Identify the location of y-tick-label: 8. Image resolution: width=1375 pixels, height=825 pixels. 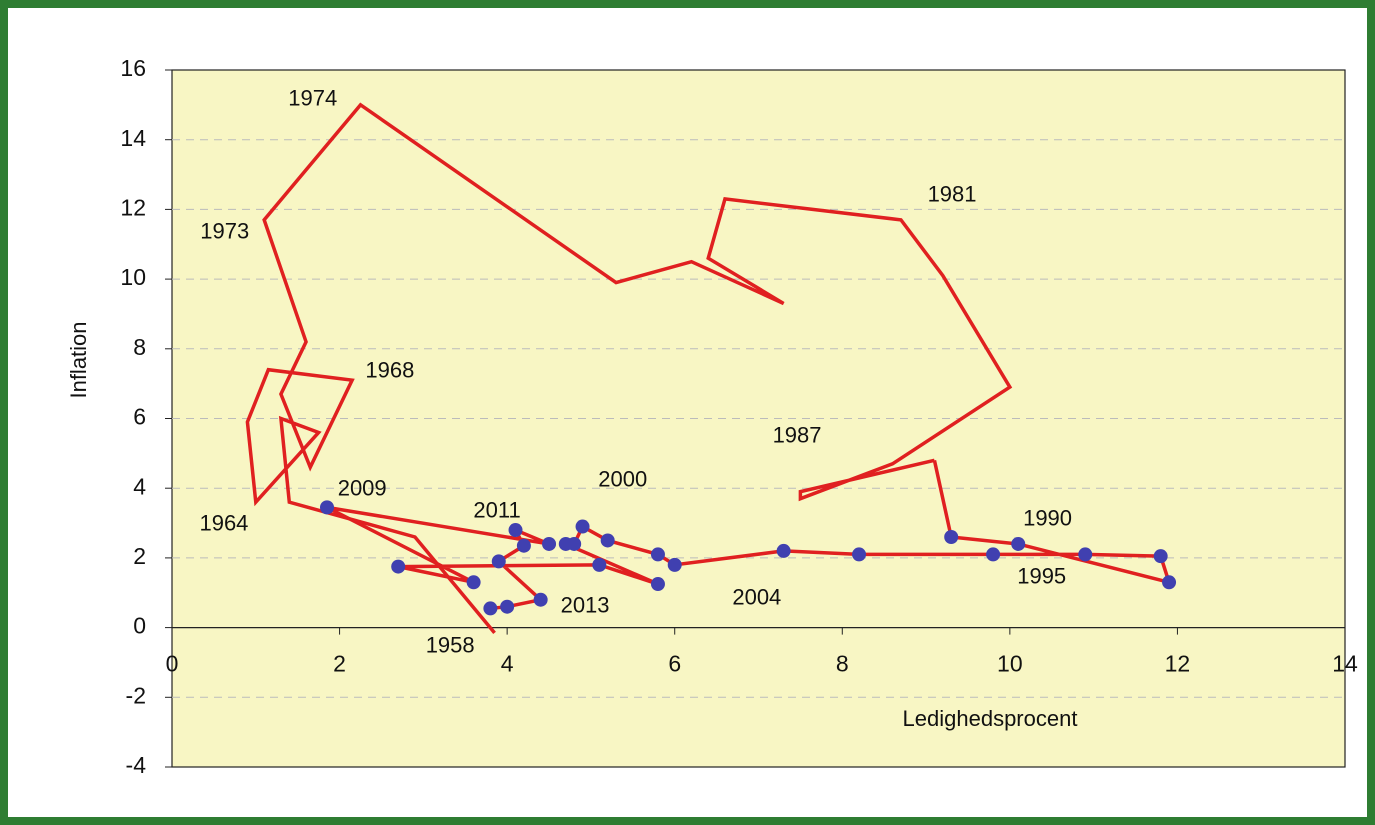
(139, 347).